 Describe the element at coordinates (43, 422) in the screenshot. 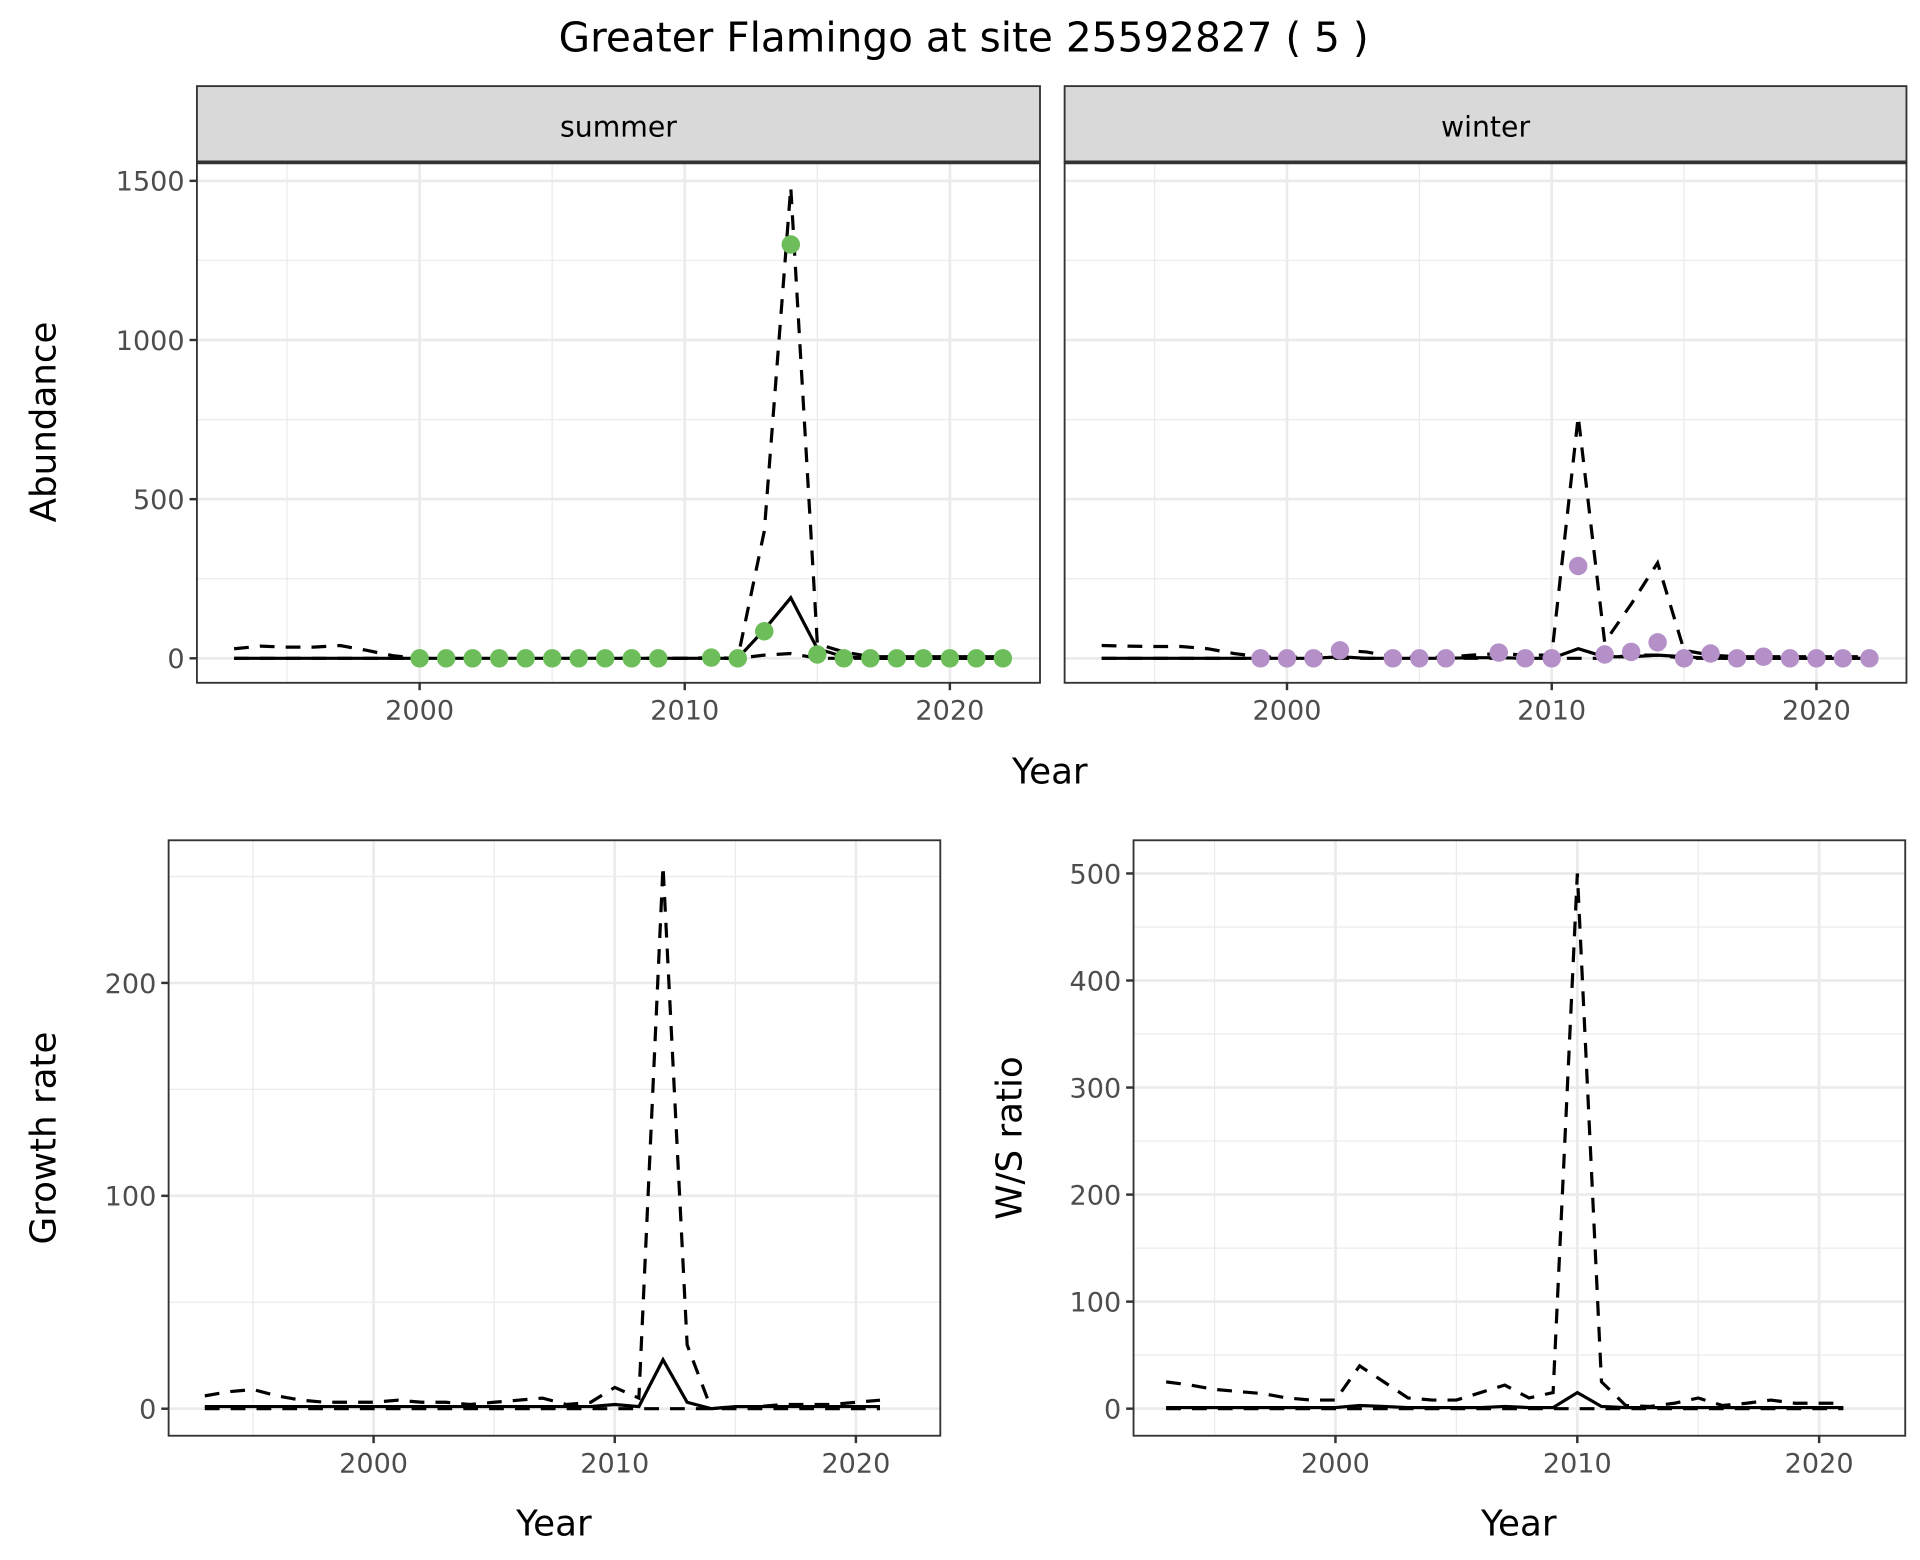

I see `y-axis-title-abundance: Abundance` at that location.